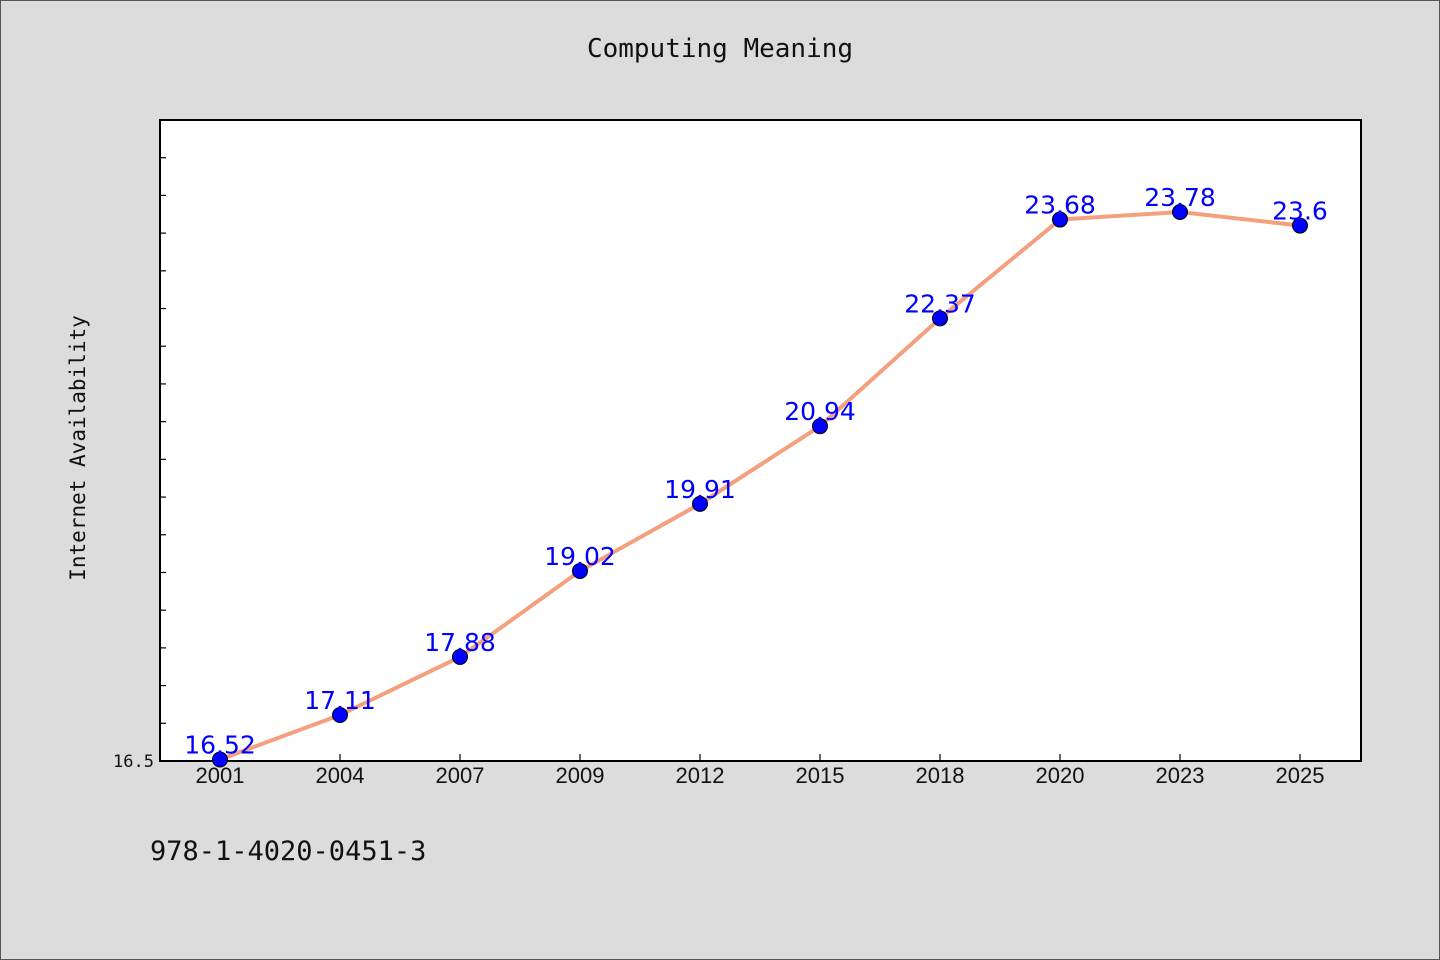 This screenshot has height=960, width=1440. What do you see at coordinates (220, 744) in the screenshot?
I see `data-label: 16.52` at bounding box center [220, 744].